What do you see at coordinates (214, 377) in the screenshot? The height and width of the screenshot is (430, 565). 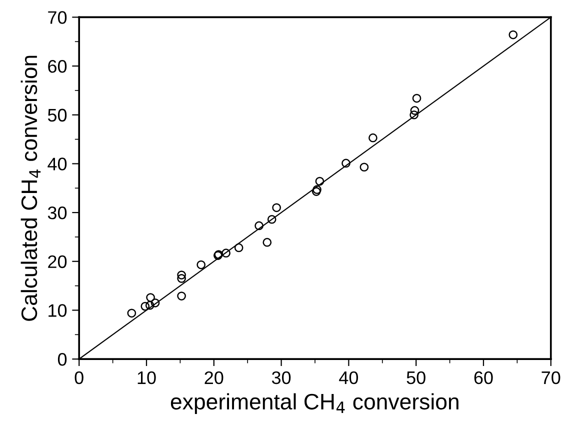 I see `x-tick-label: 20` at bounding box center [214, 377].